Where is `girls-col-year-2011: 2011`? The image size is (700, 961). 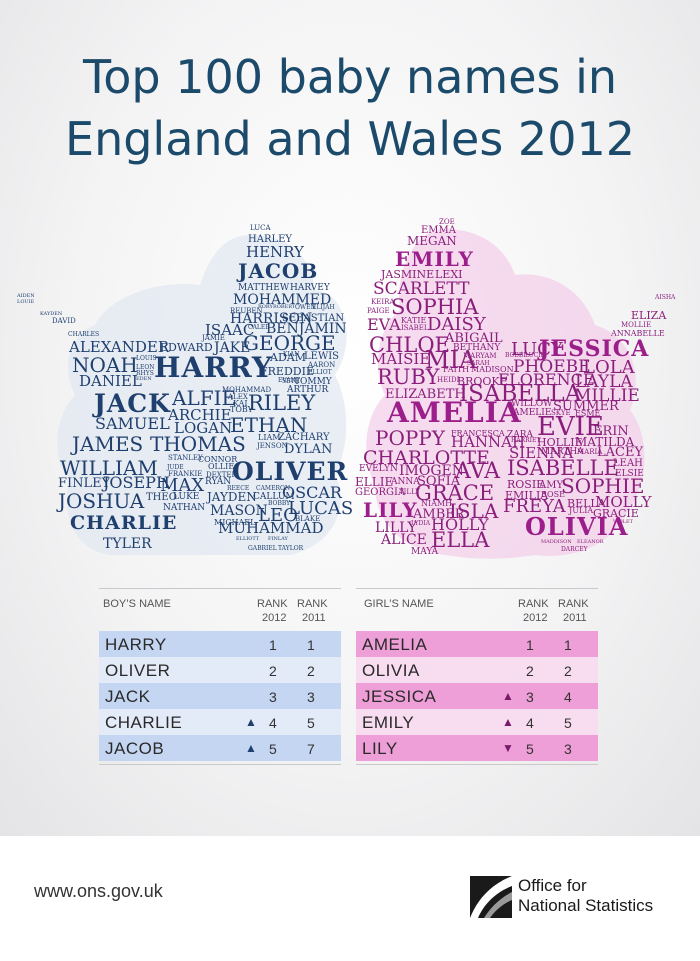 girls-col-year-2011: 2011 is located at coordinates (575, 618).